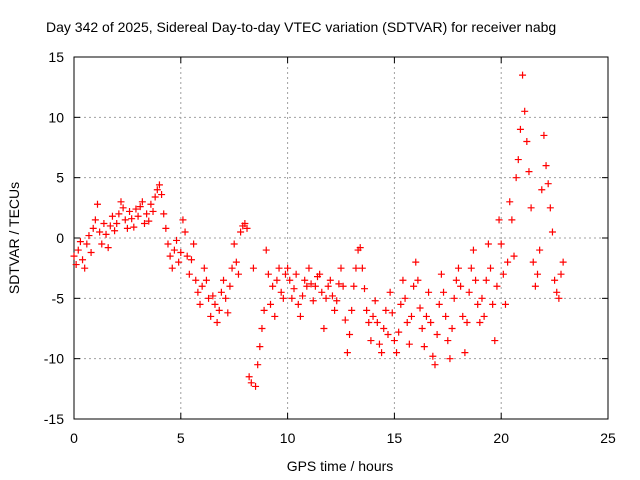 This screenshot has height=480, width=640. What do you see at coordinates (60, 238) in the screenshot?
I see `y-tick-label: 0` at bounding box center [60, 238].